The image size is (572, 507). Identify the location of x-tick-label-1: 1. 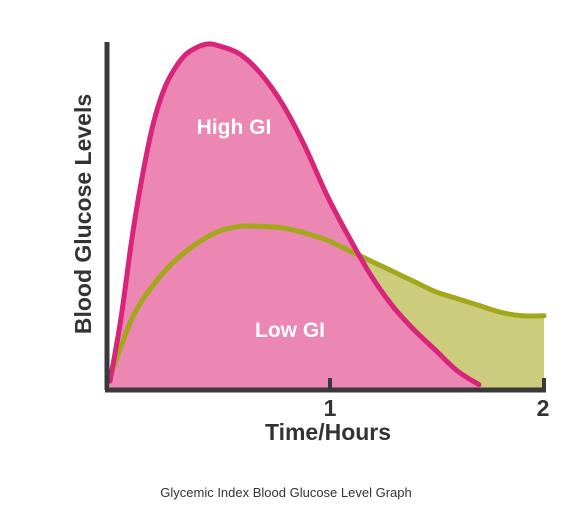
(330, 408).